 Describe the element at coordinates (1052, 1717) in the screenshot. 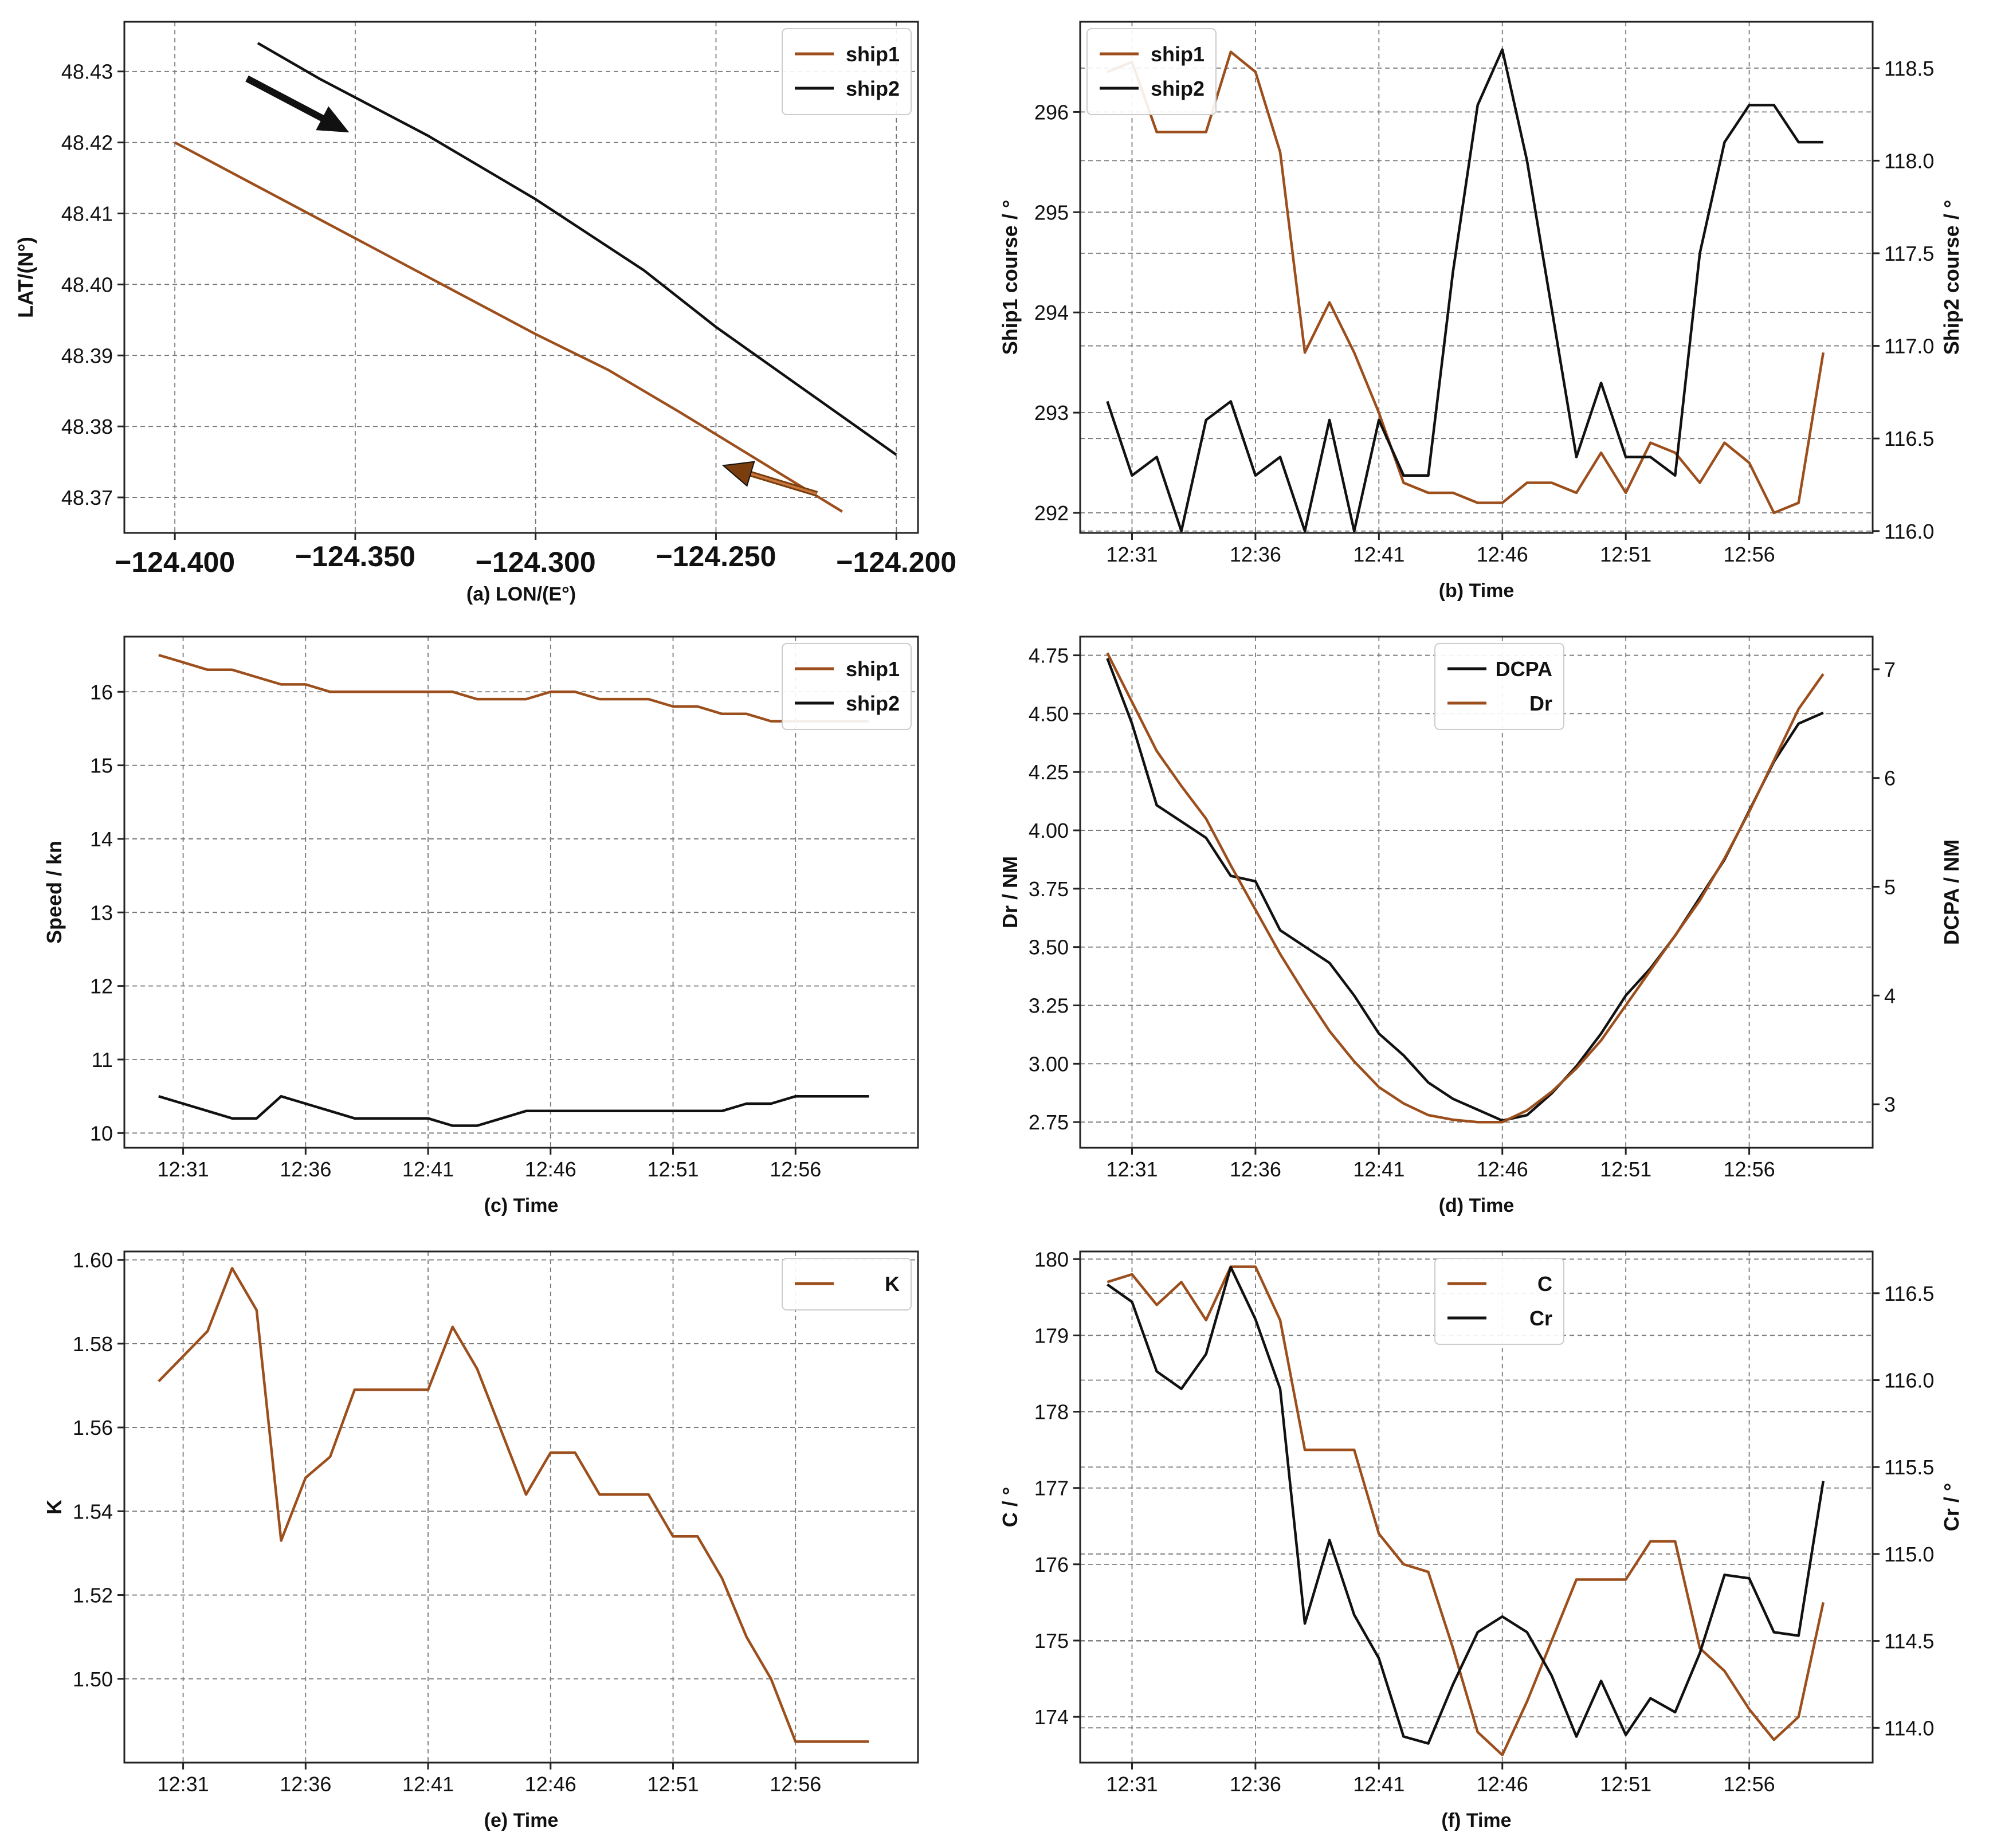

I see `y-tick-label: 174` at that location.